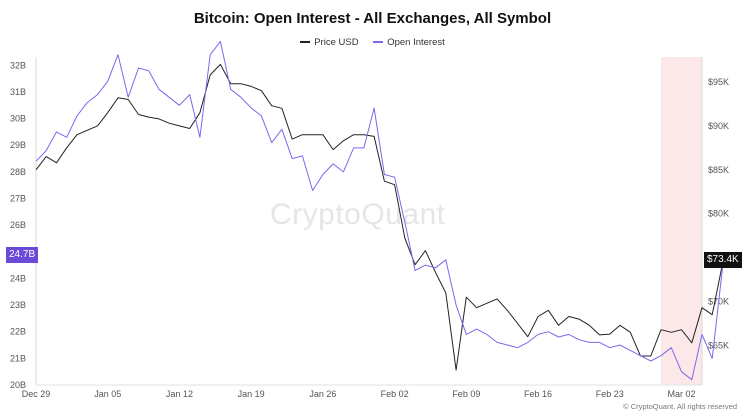  What do you see at coordinates (107, 394) in the screenshot?
I see `x-tick-label: Jan 05` at bounding box center [107, 394].